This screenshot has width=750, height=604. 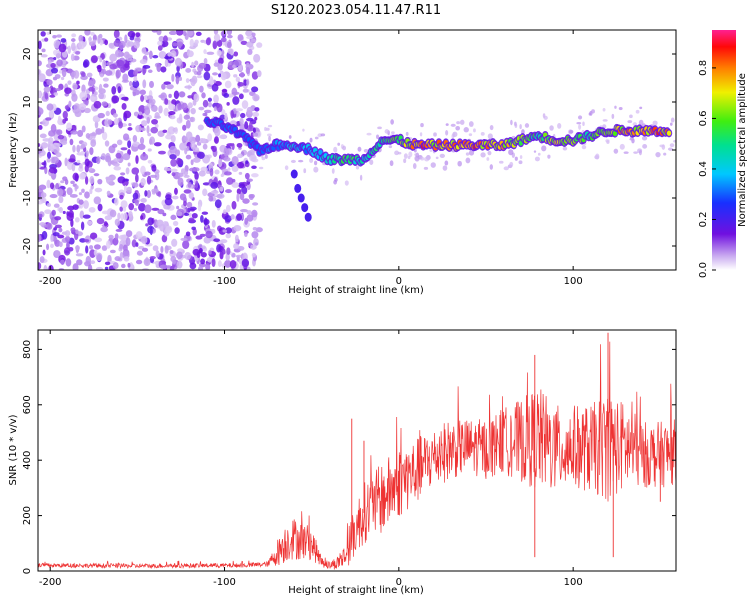 What do you see at coordinates (50, 582) in the screenshot?
I see `snr-xtick-label: -200` at bounding box center [50, 582].